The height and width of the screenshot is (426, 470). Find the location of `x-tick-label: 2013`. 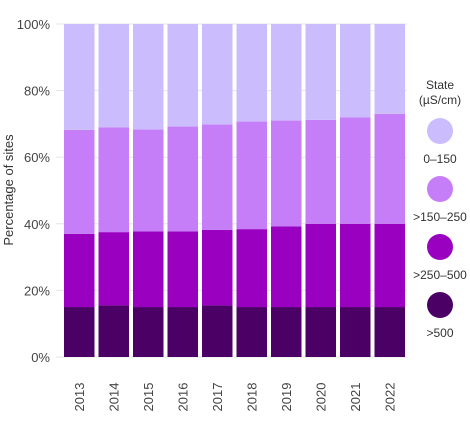

x-tick-label: 2013 is located at coordinates (79, 397).